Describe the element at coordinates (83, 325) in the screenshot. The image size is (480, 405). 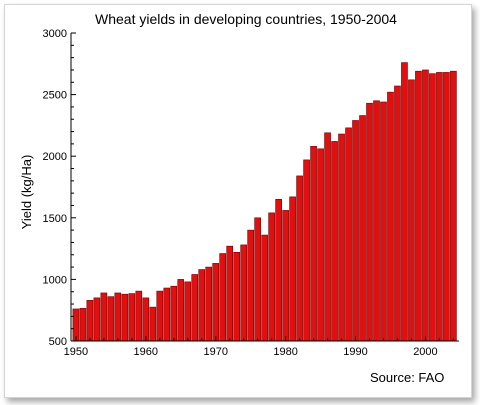
I see `bar-1951` at that location.